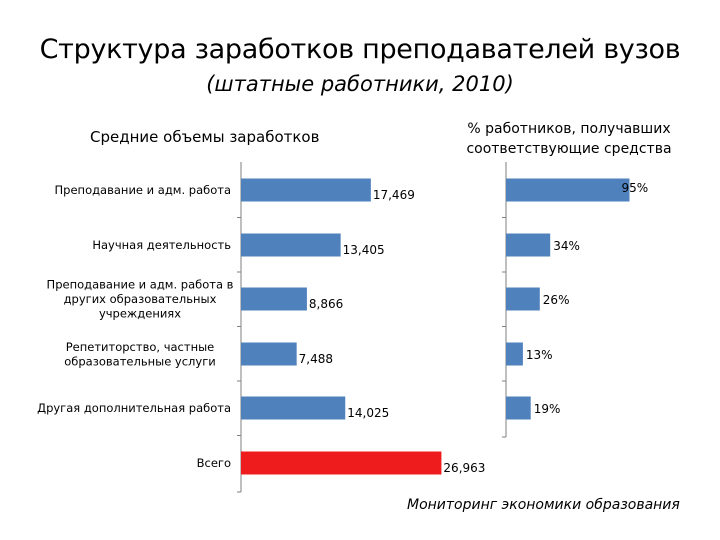 The image size is (720, 540). Describe the element at coordinates (360, 84) in the screenshot. I see `chart-subtitle: (штатные работники, 2010)` at that location.